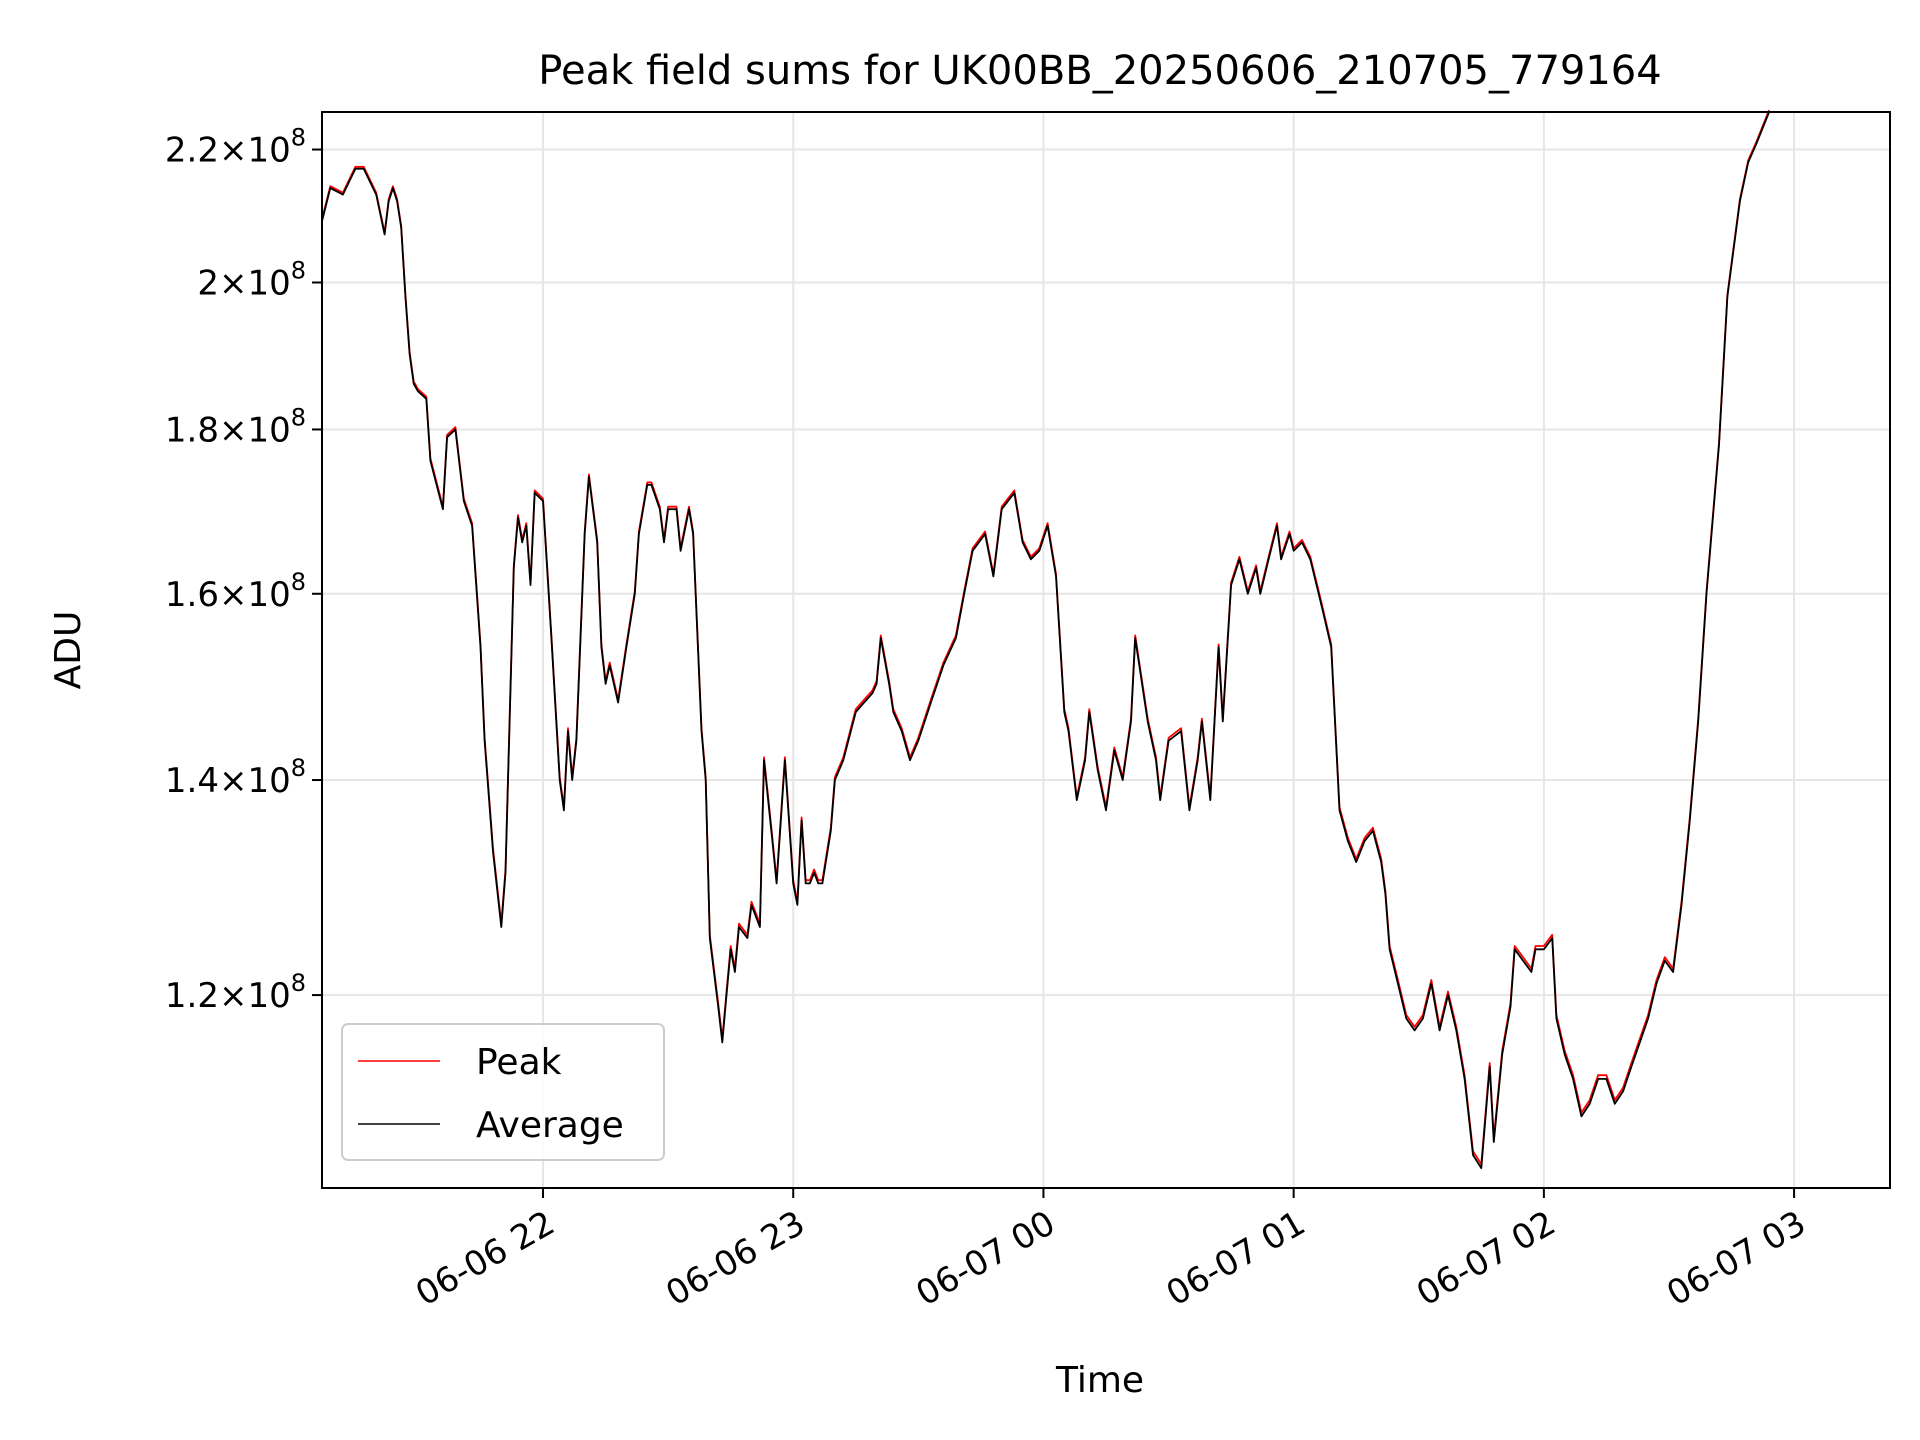  I want to click on y-tick-label: 1.4×10⁸, so click(235, 777).